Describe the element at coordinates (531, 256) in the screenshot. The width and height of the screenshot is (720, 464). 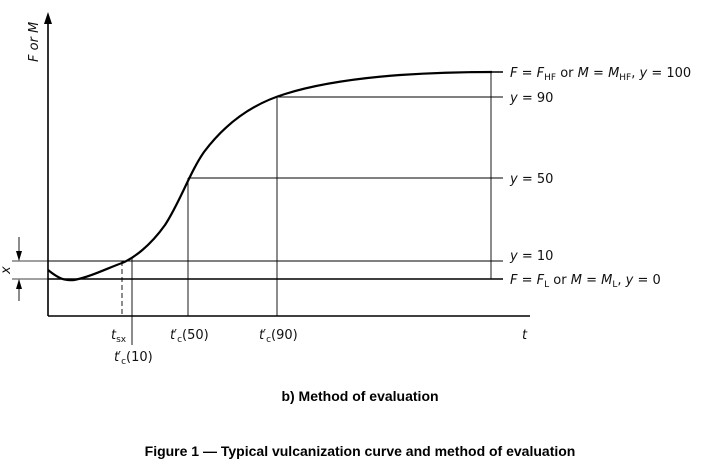
I see `y10-label: y = 10` at that location.